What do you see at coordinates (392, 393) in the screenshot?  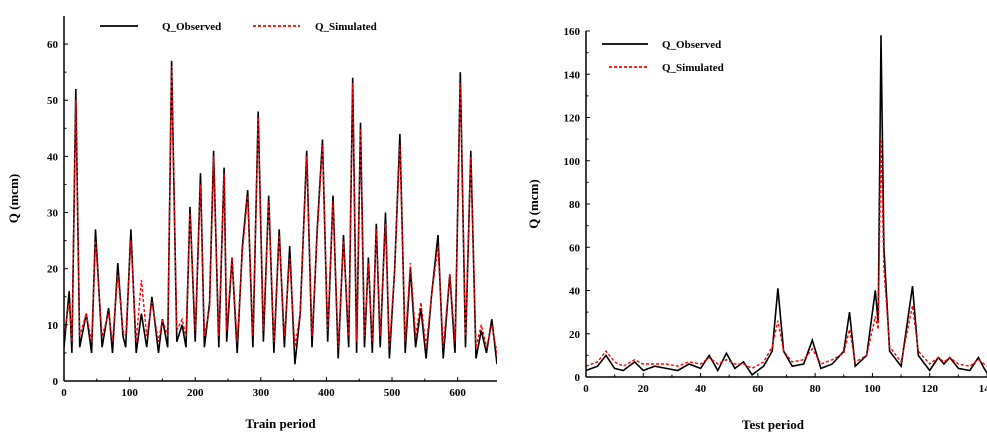 I see `x-tick-label: 500` at bounding box center [392, 393].